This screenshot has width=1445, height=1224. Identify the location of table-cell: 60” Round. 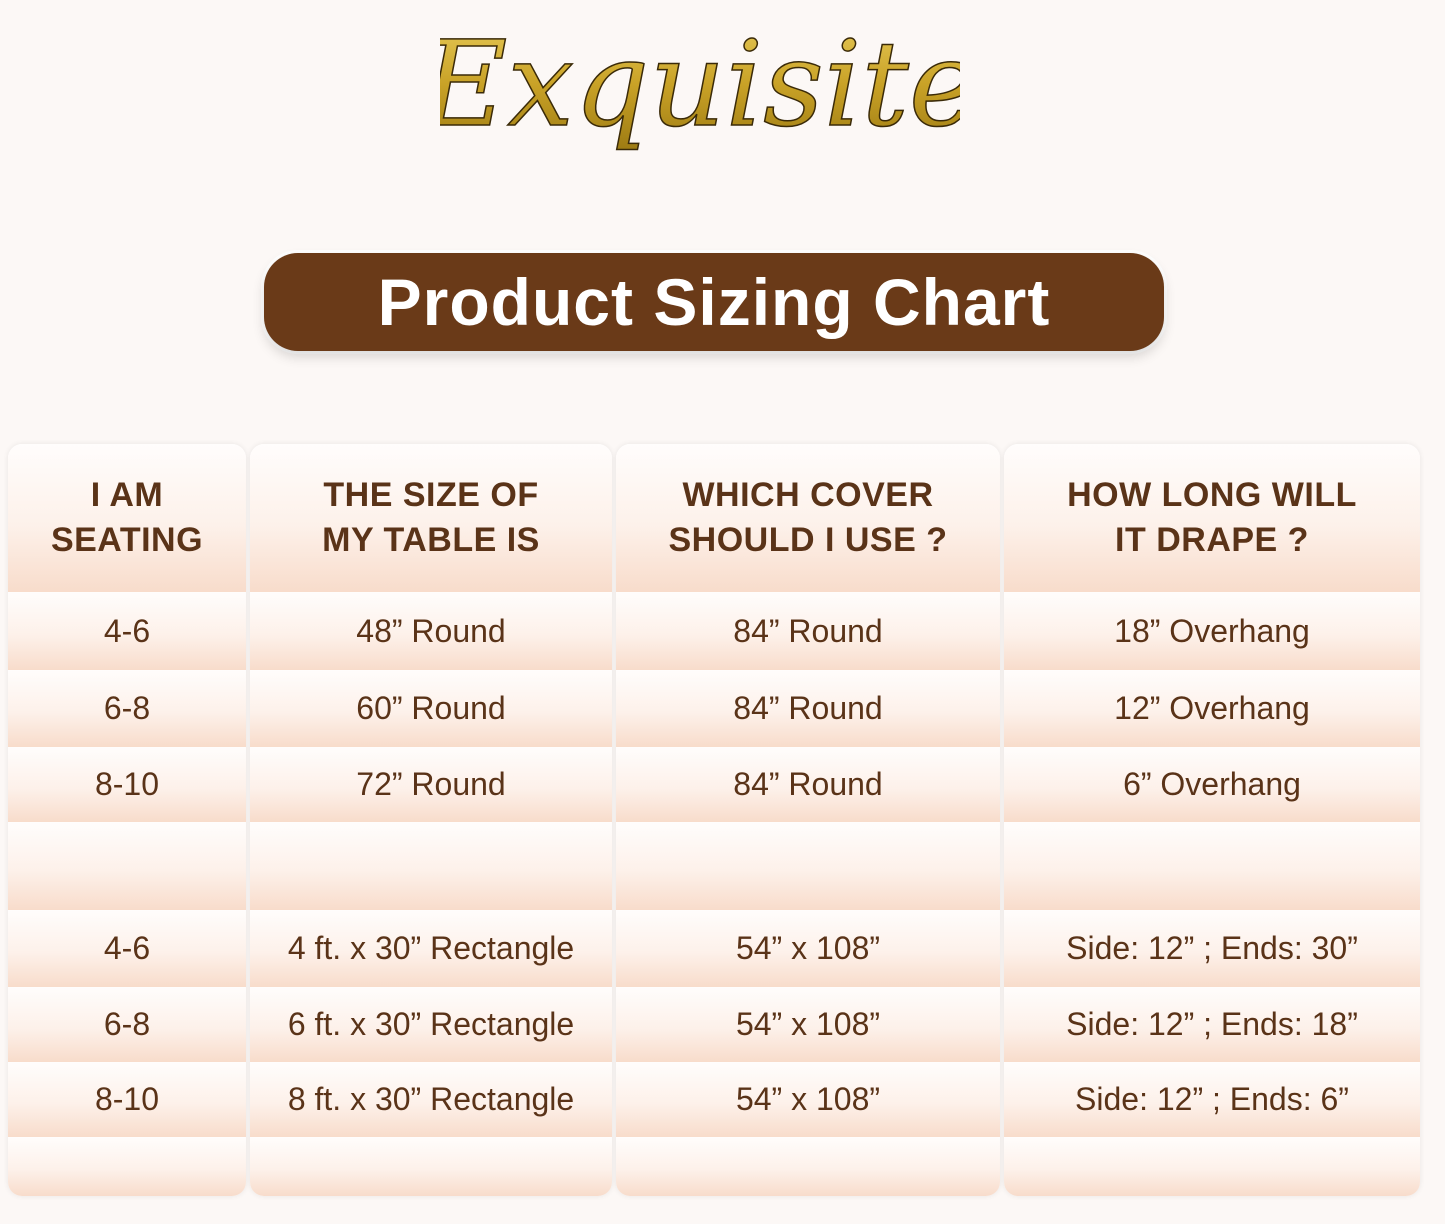
(431, 708).